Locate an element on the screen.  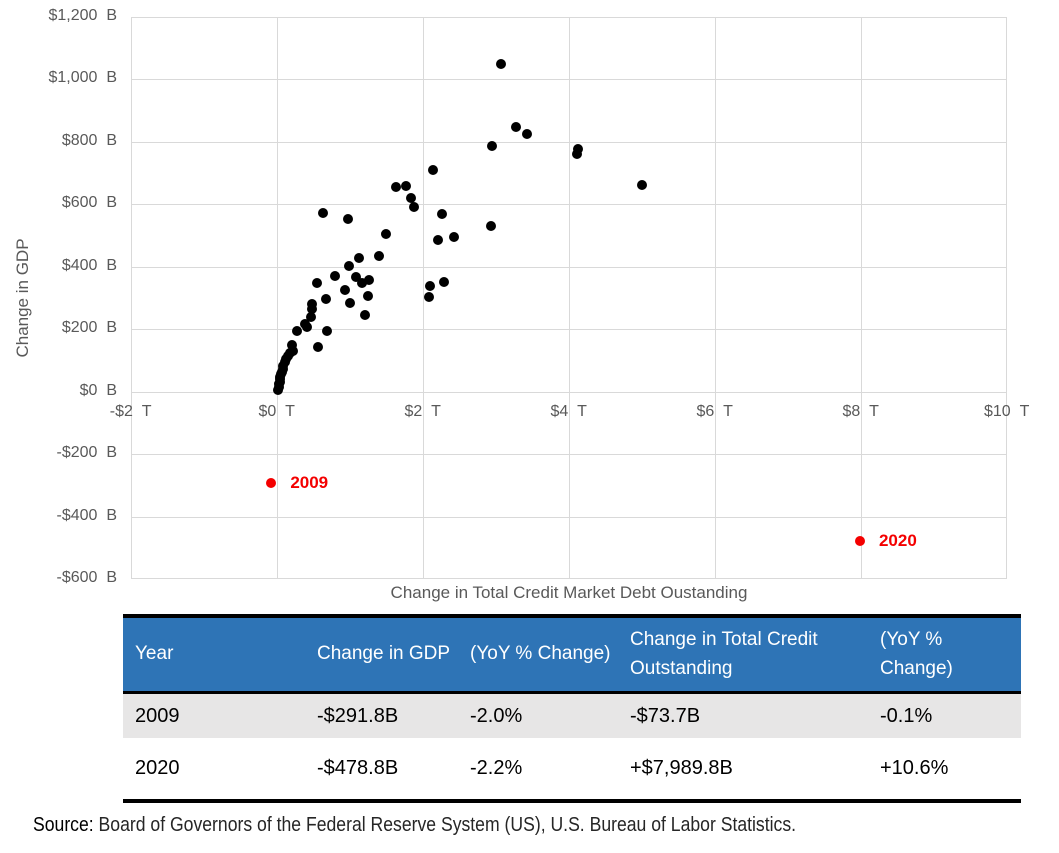
source-label: Source: is located at coordinates (63, 825).